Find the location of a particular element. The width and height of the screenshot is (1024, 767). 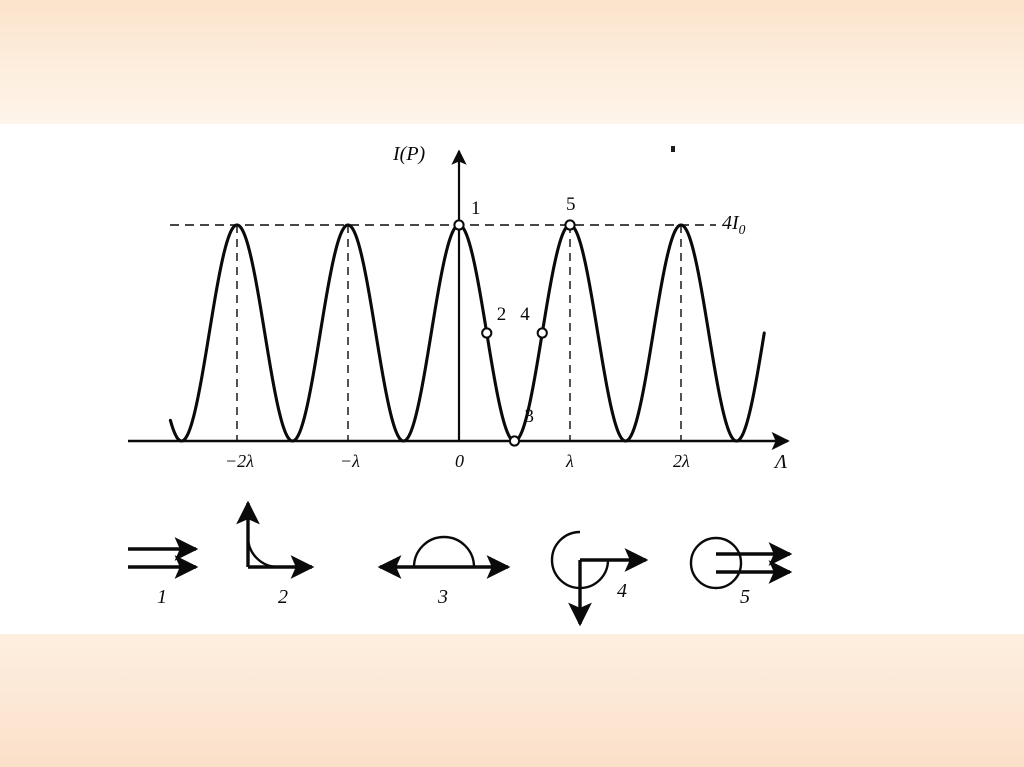

x-tick-label-1: −λ is located at coordinates (350, 461).